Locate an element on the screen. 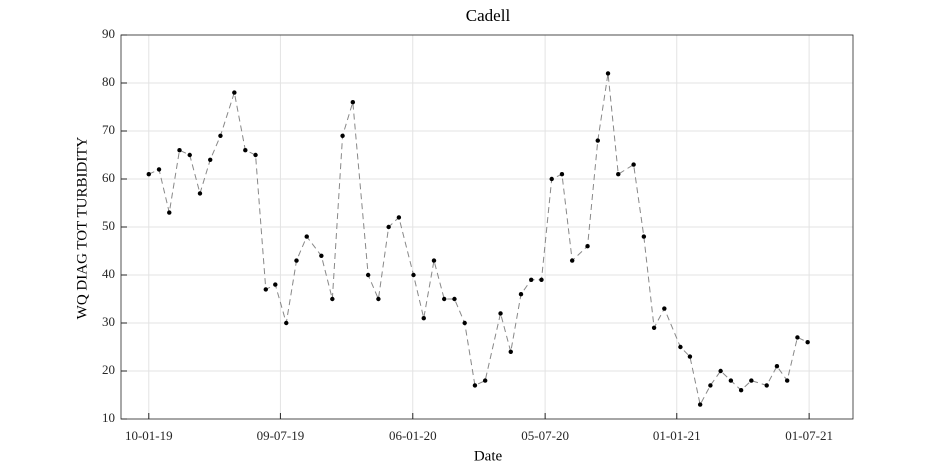 The image size is (945, 472). y-tick-label: 70 is located at coordinates (108, 129).